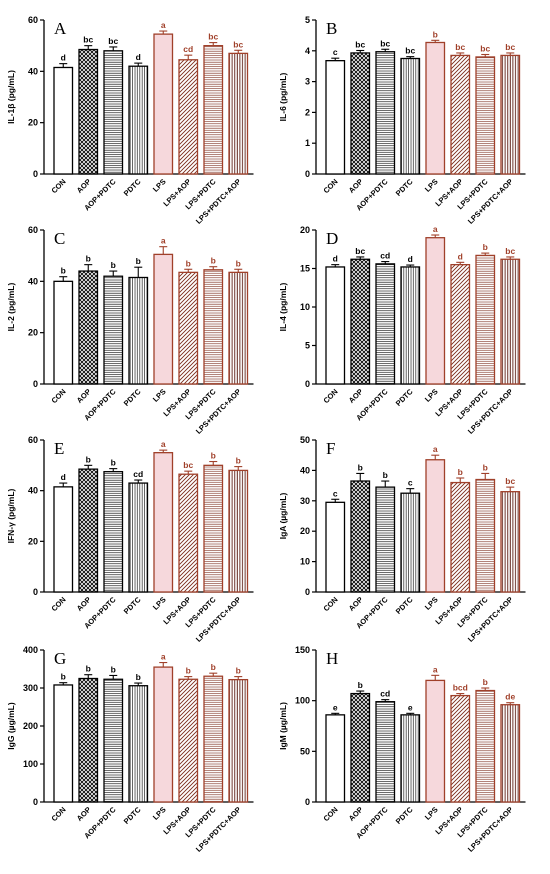 This screenshot has width=550, height=874. What do you see at coordinates (332, 238) in the screenshot?
I see `panel-letter: D` at bounding box center [332, 238].